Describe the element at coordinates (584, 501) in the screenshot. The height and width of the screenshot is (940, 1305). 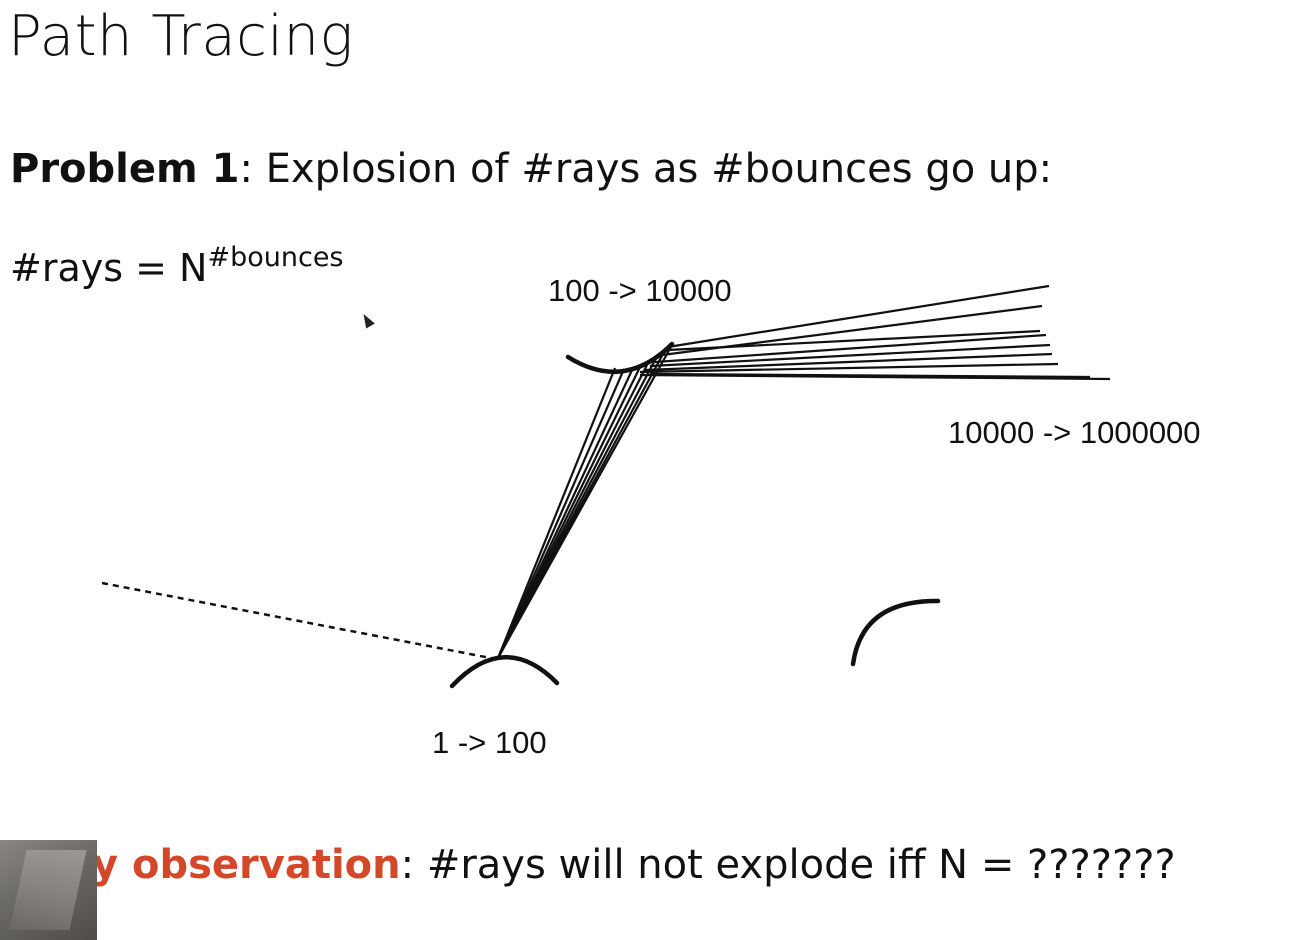
I see `rays-first-bounce` at that location.